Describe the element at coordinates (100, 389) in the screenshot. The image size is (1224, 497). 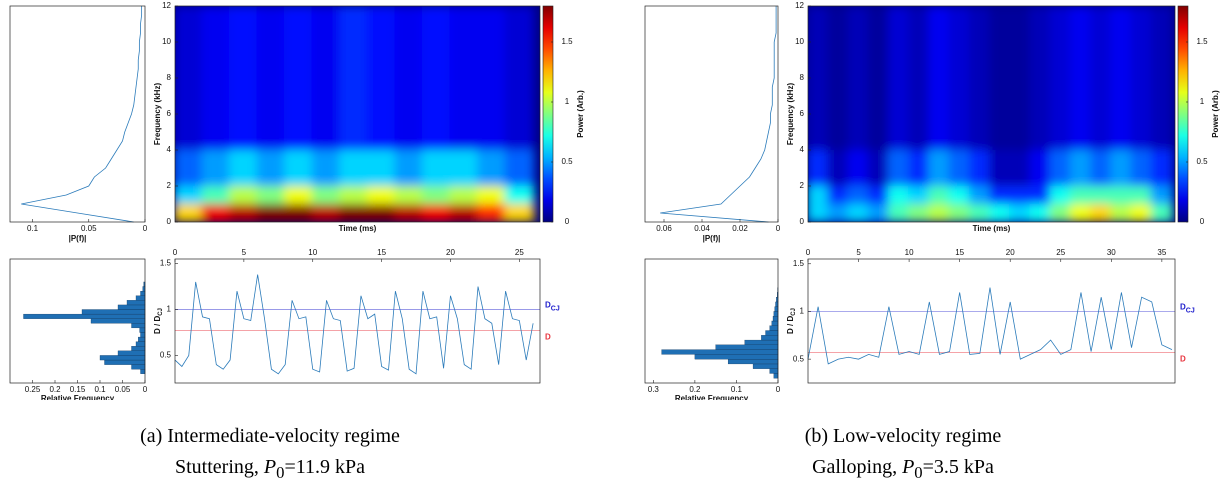
I see `x-tick-label: 0.1` at that location.